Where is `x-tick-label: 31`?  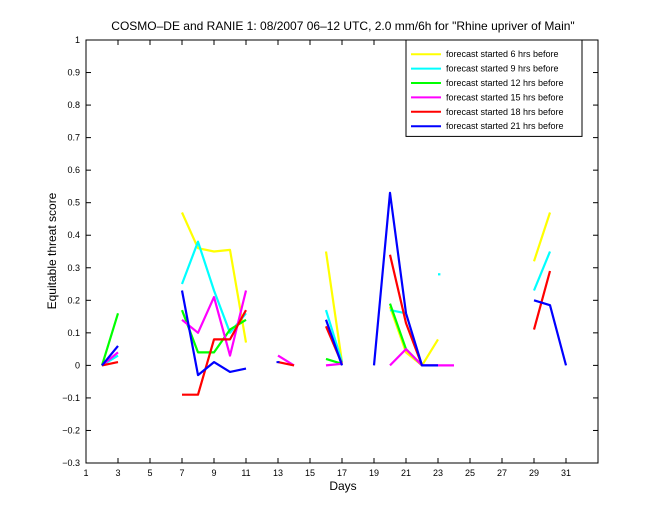
x-tick-label: 31 is located at coordinates (566, 473).